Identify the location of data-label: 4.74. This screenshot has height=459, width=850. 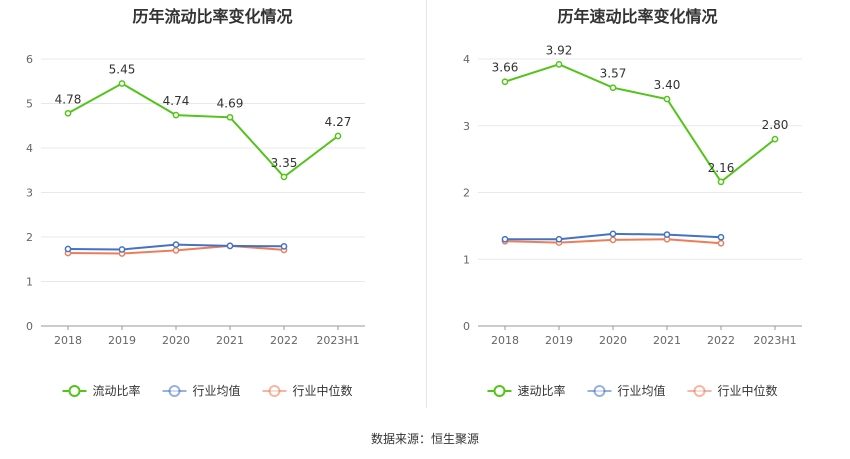
(176, 101).